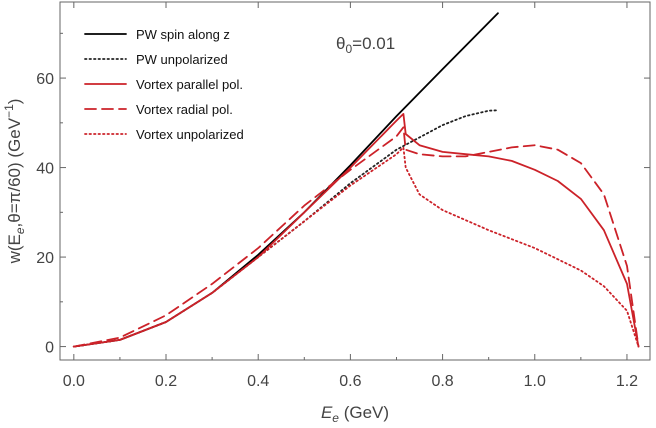 The width and height of the screenshot is (656, 428). Describe the element at coordinates (365, 45) in the screenshot. I see `theta-annotation: θ0=0.01` at that location.